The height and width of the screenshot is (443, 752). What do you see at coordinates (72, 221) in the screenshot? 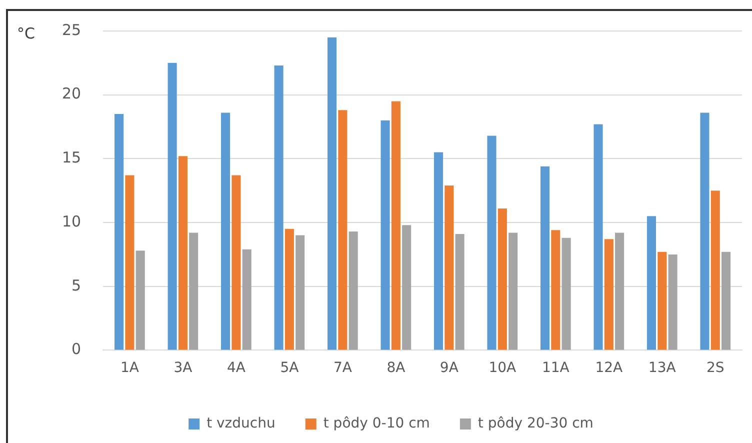
I see `y-tick-label: 10` at bounding box center [72, 221].